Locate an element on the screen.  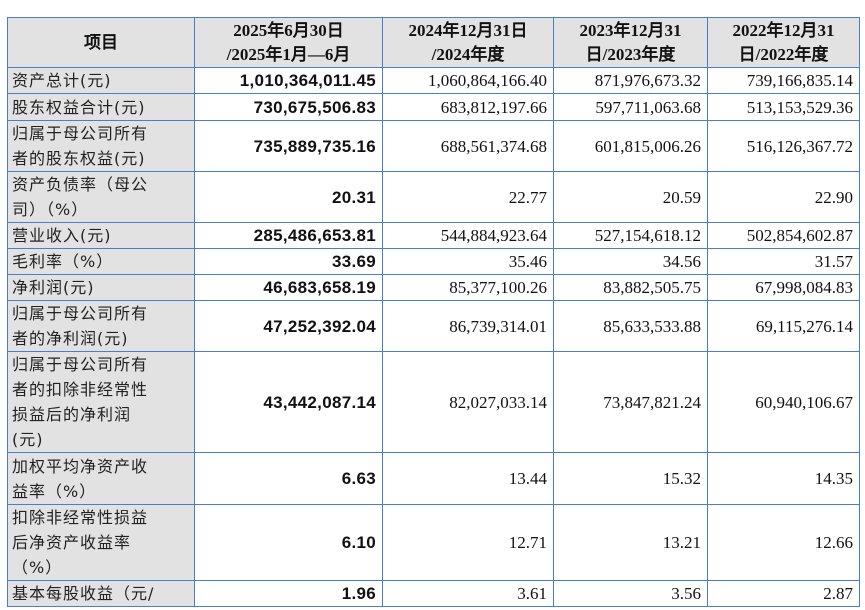
value-cell: 502,854,602.87 is located at coordinates (783, 235).